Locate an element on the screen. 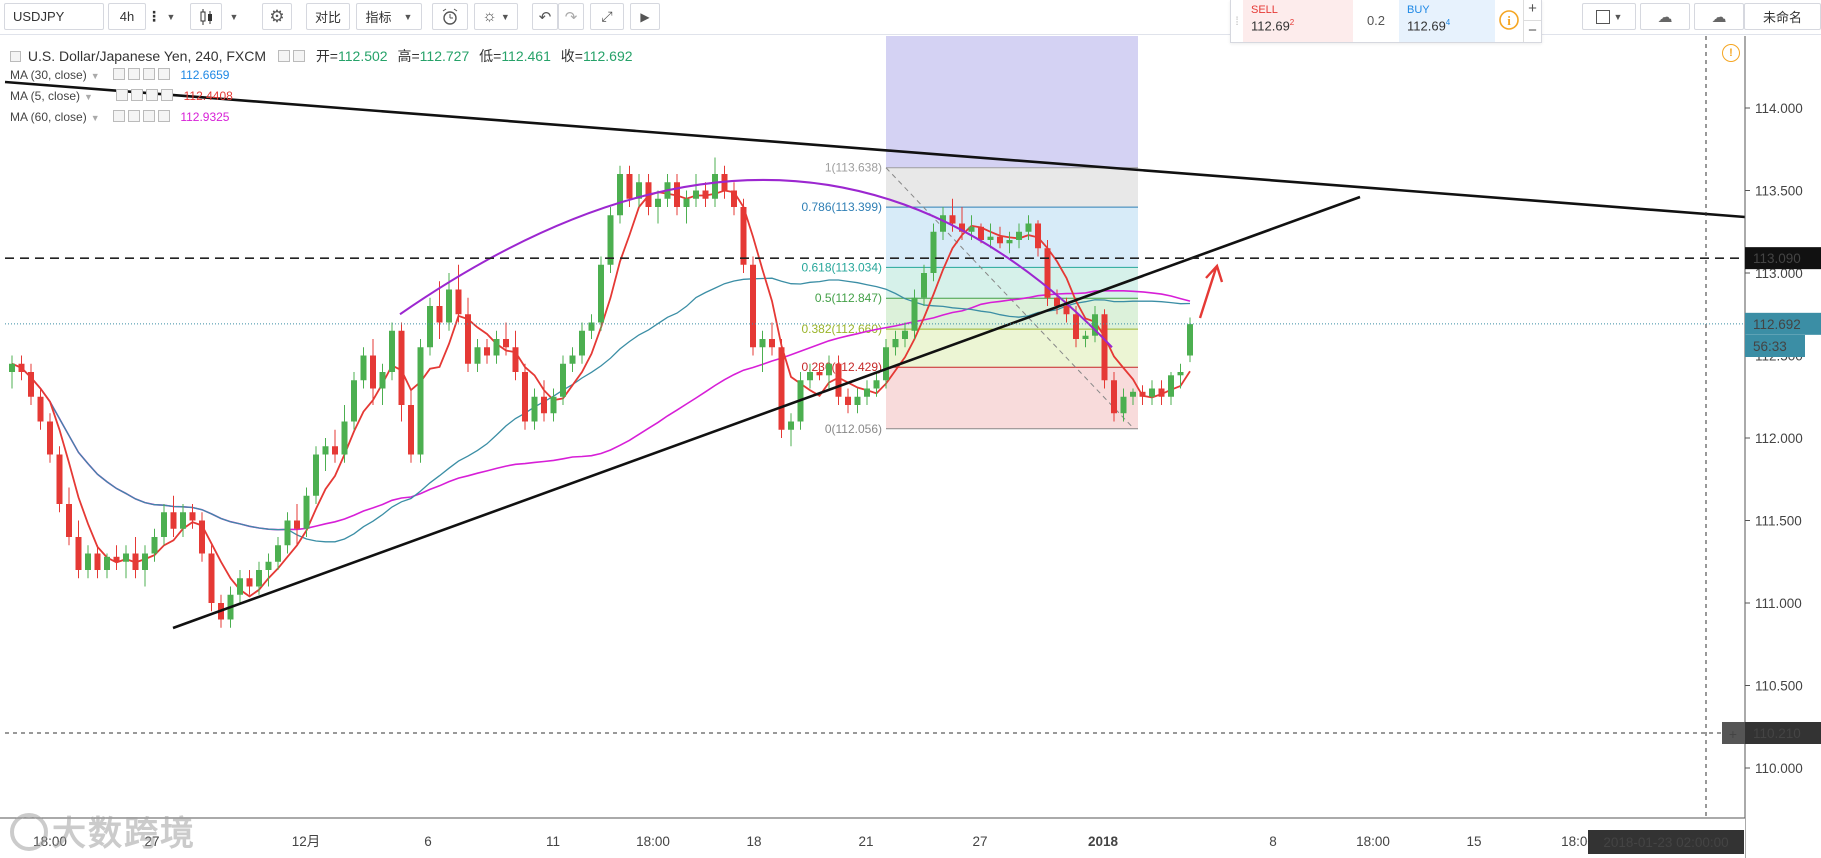 This screenshot has width=1821, height=858. zoom-in-button: + is located at coordinates (1532, 10).